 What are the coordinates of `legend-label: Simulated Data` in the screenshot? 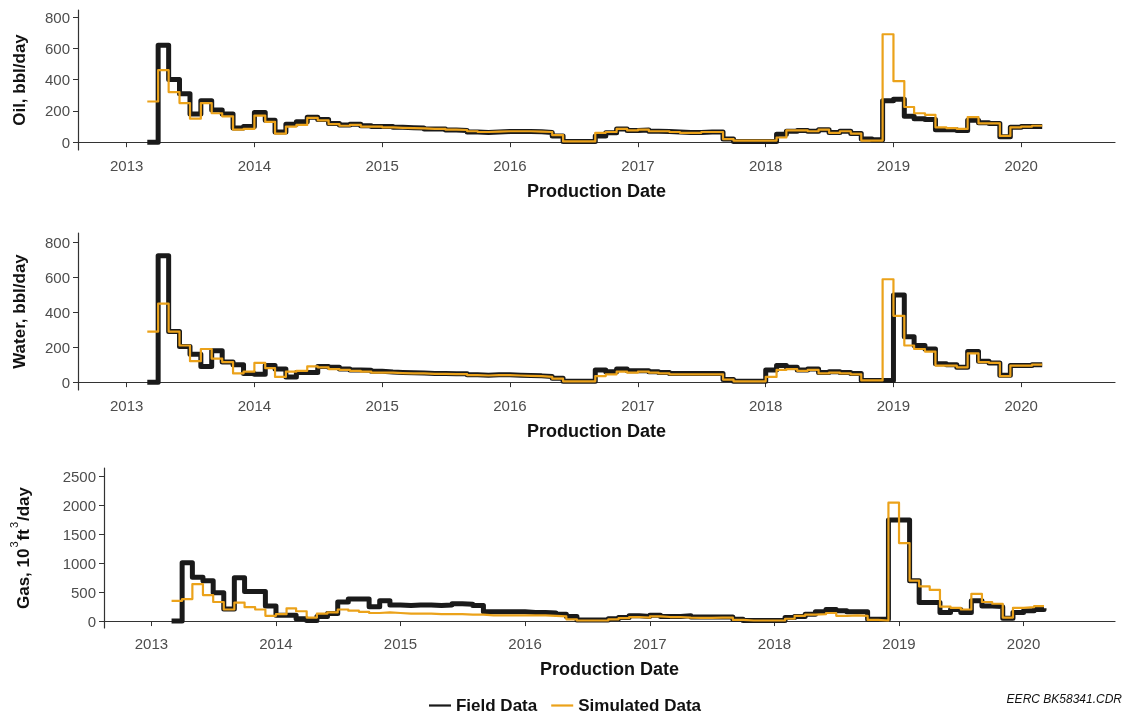 It's located at (640, 705).